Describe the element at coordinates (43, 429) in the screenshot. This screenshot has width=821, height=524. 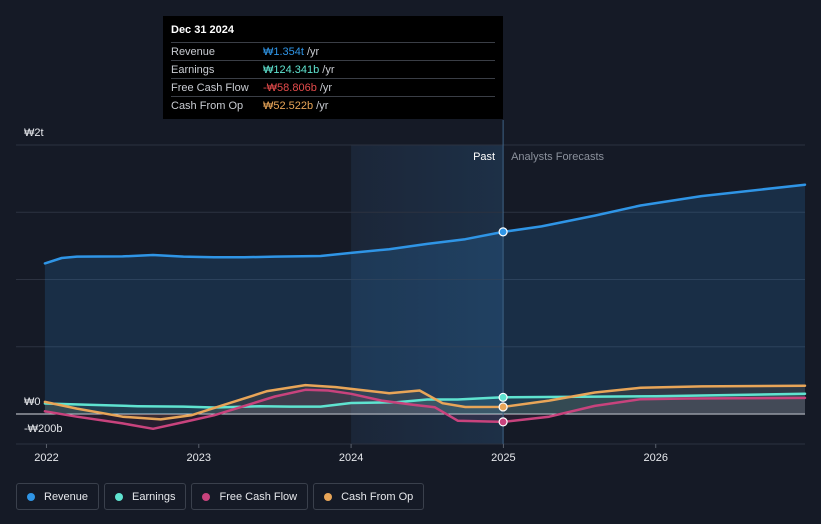
I see `y-tick-label: -₩200b` at that location.